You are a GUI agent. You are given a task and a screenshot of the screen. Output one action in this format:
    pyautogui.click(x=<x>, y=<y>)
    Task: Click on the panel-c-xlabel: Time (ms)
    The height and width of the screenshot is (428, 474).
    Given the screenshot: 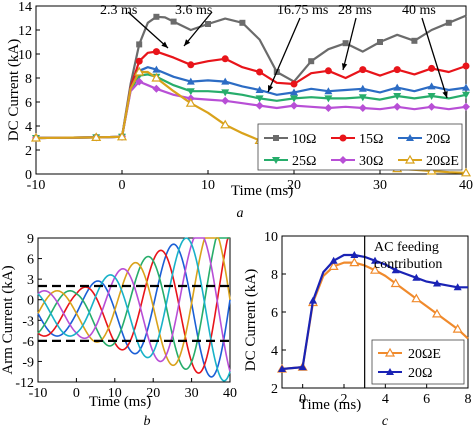 What is the action you would take?
    pyautogui.click(x=330, y=405)
    